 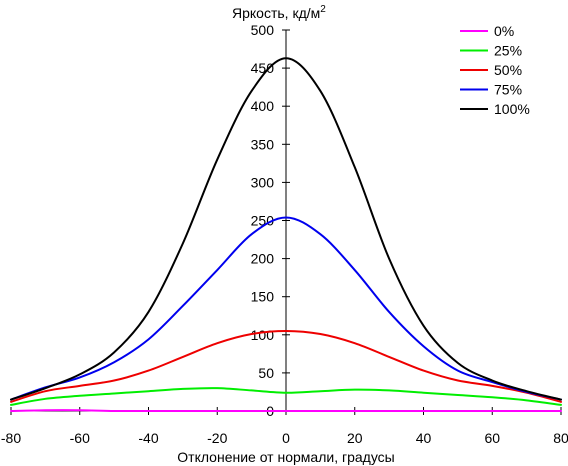 I want to click on y-tick-label: 100, so click(x=263, y=335).